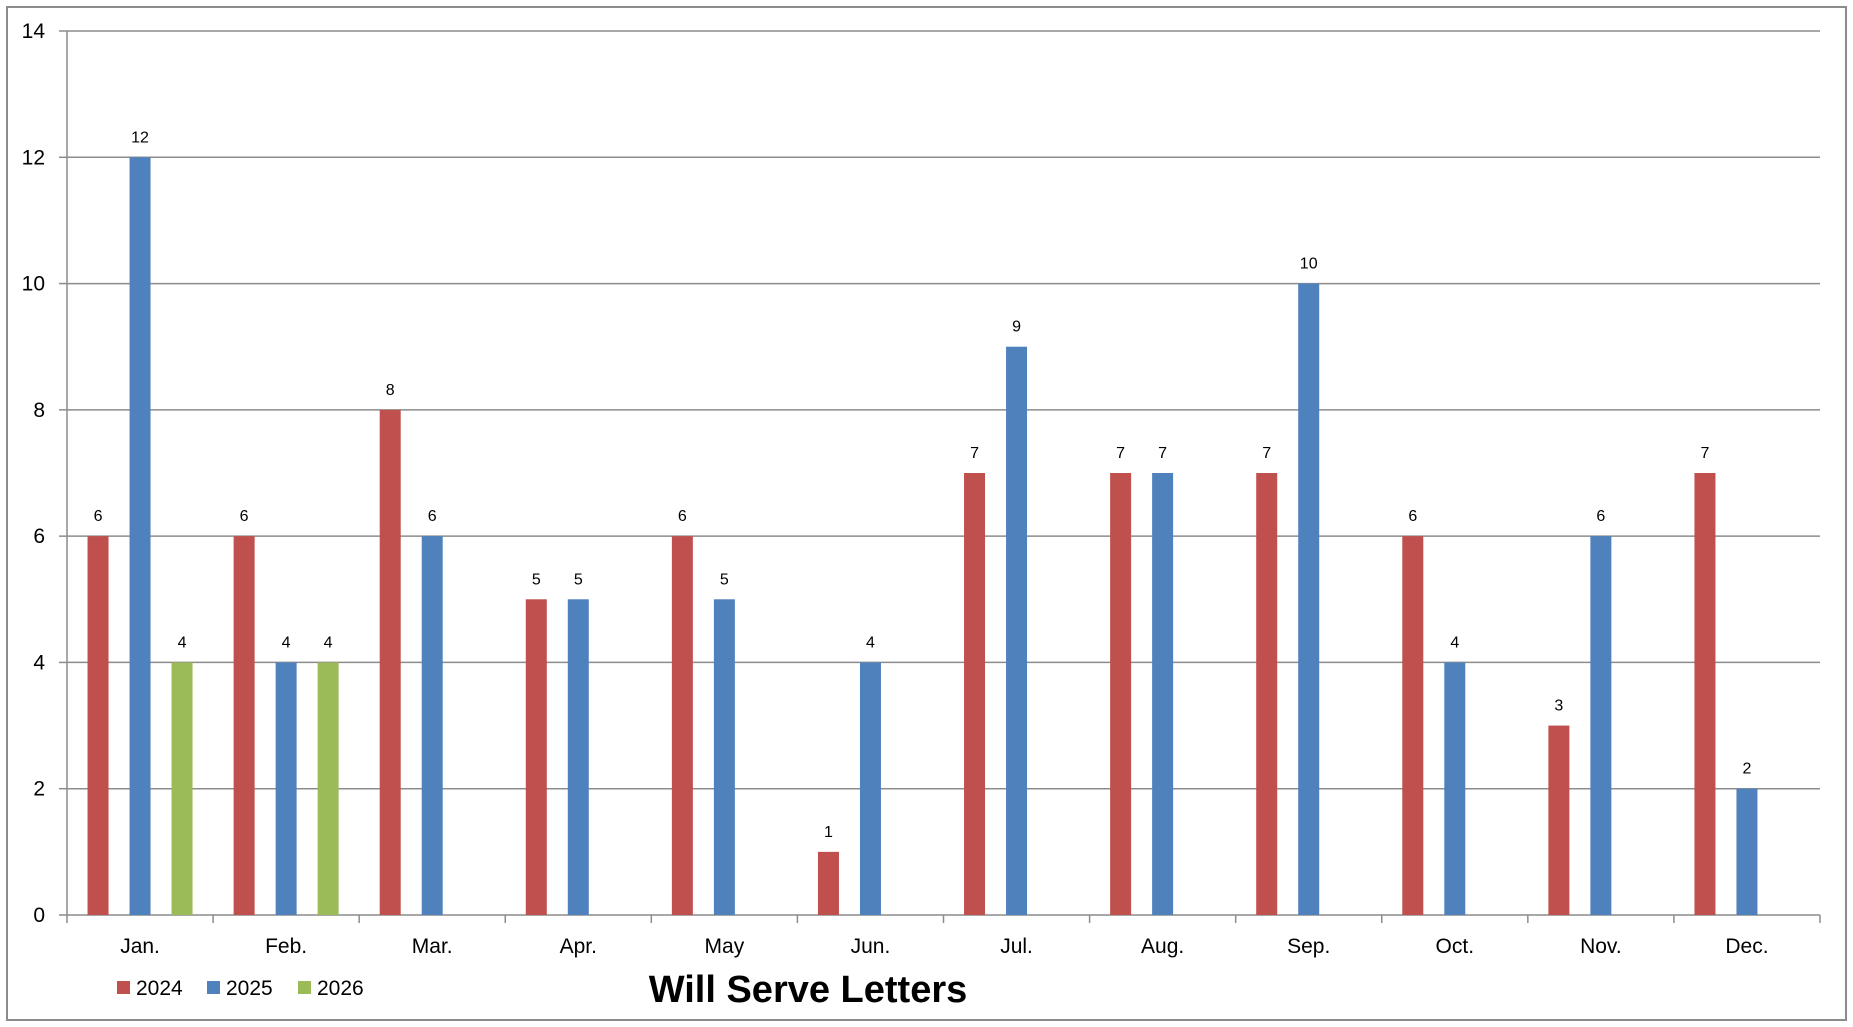  Describe the element at coordinates (870, 788) in the screenshot. I see `bar-2025-jun` at that location.